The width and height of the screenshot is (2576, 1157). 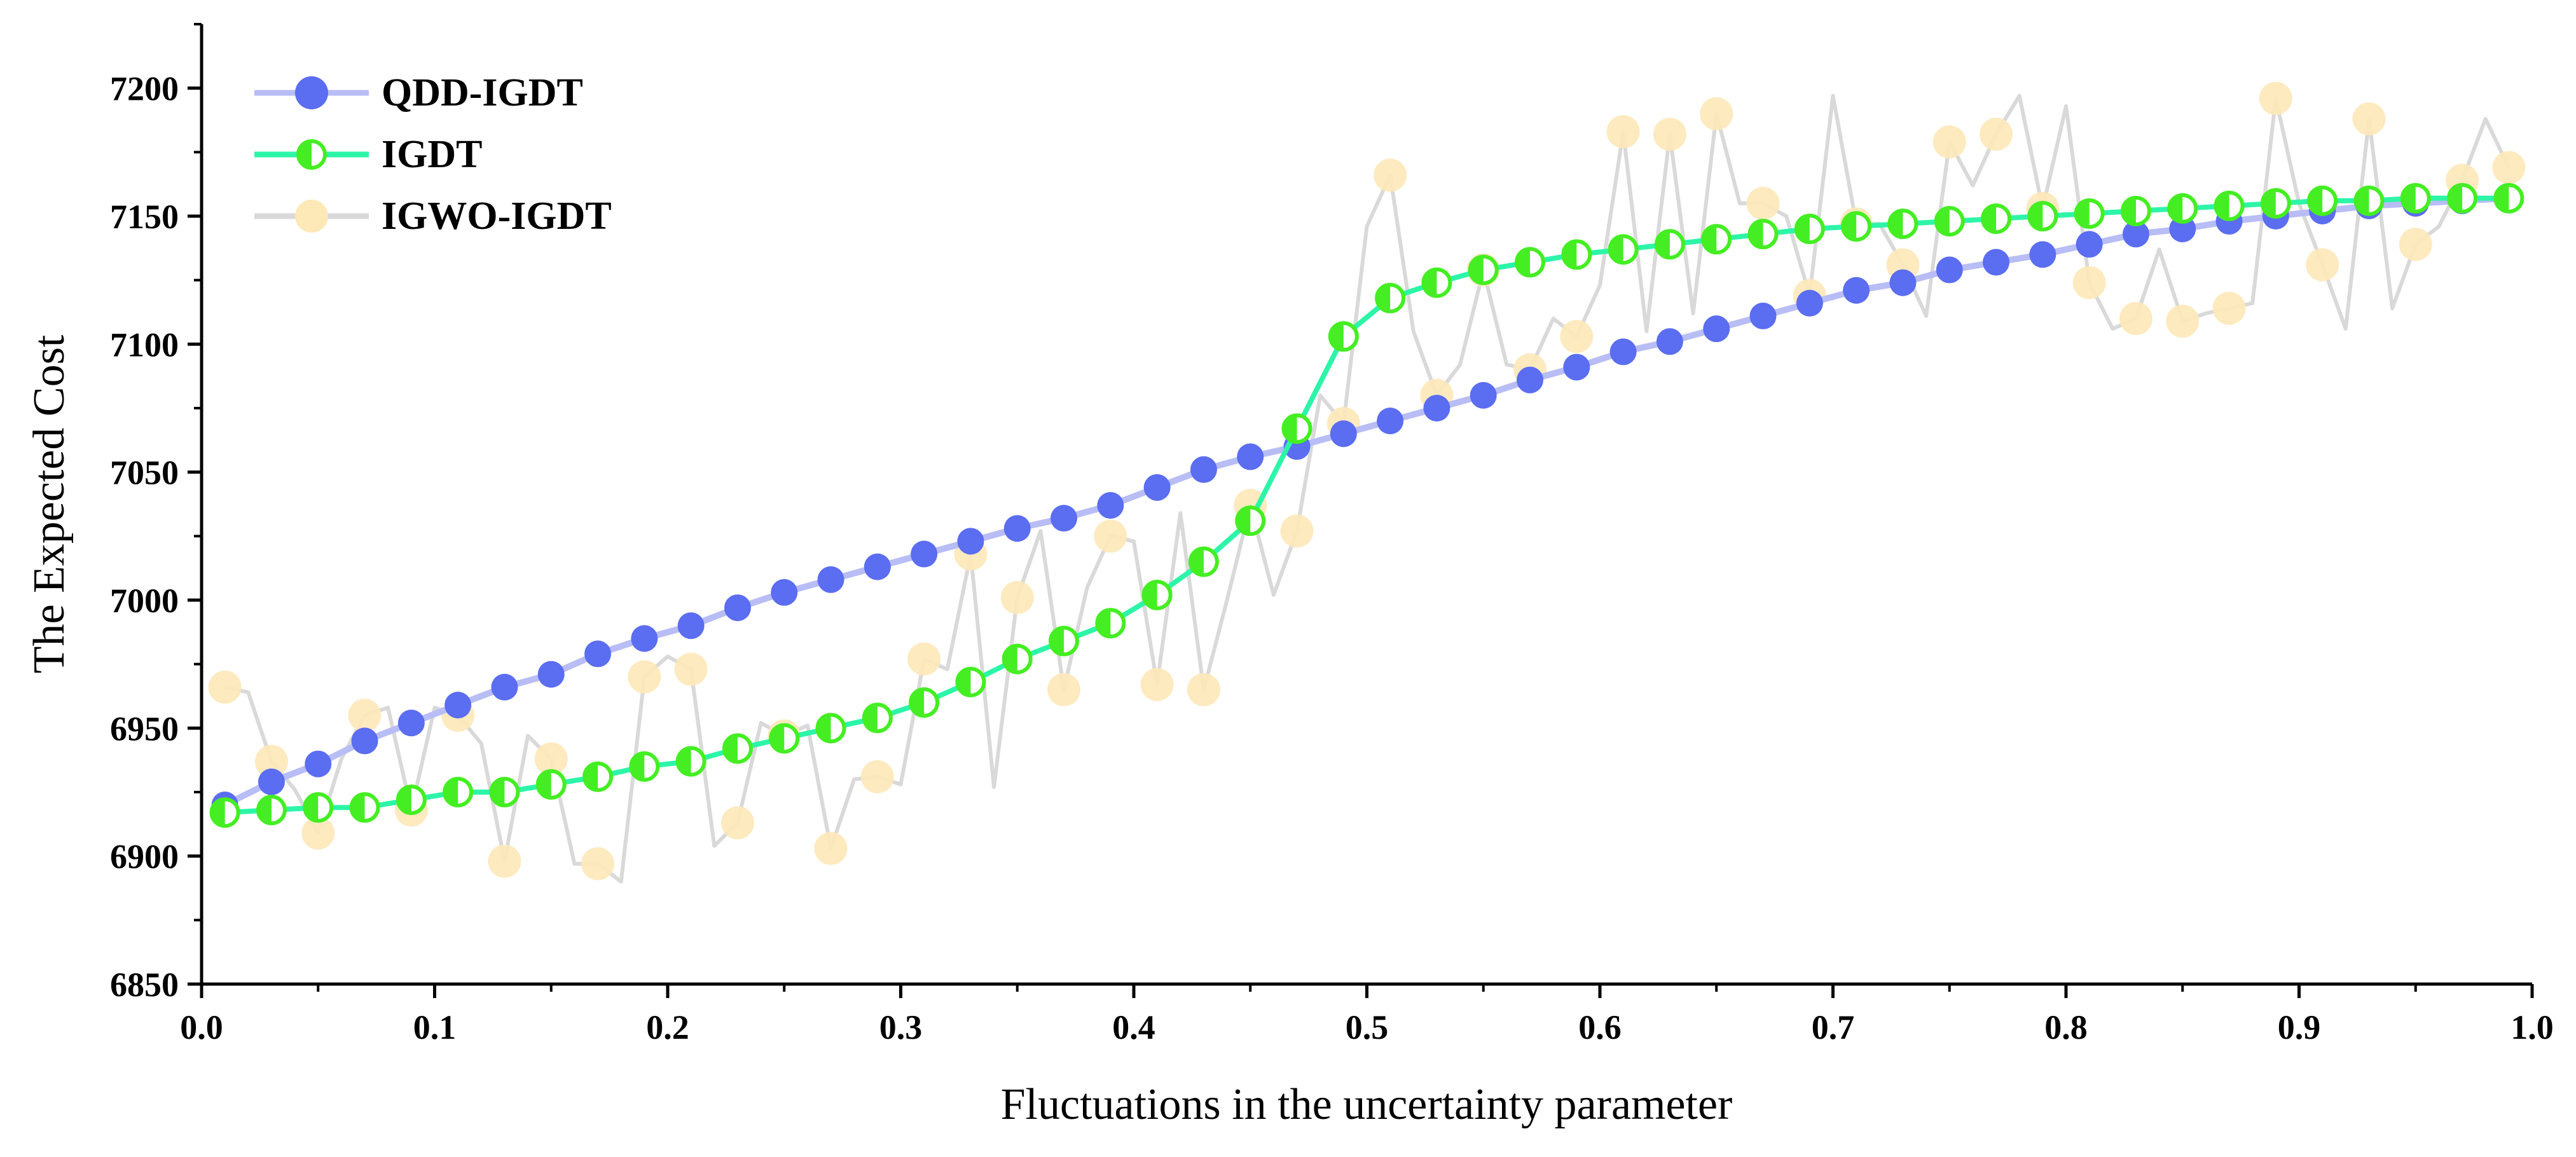 I want to click on legend-igdt-half, so click(x=305, y=154).